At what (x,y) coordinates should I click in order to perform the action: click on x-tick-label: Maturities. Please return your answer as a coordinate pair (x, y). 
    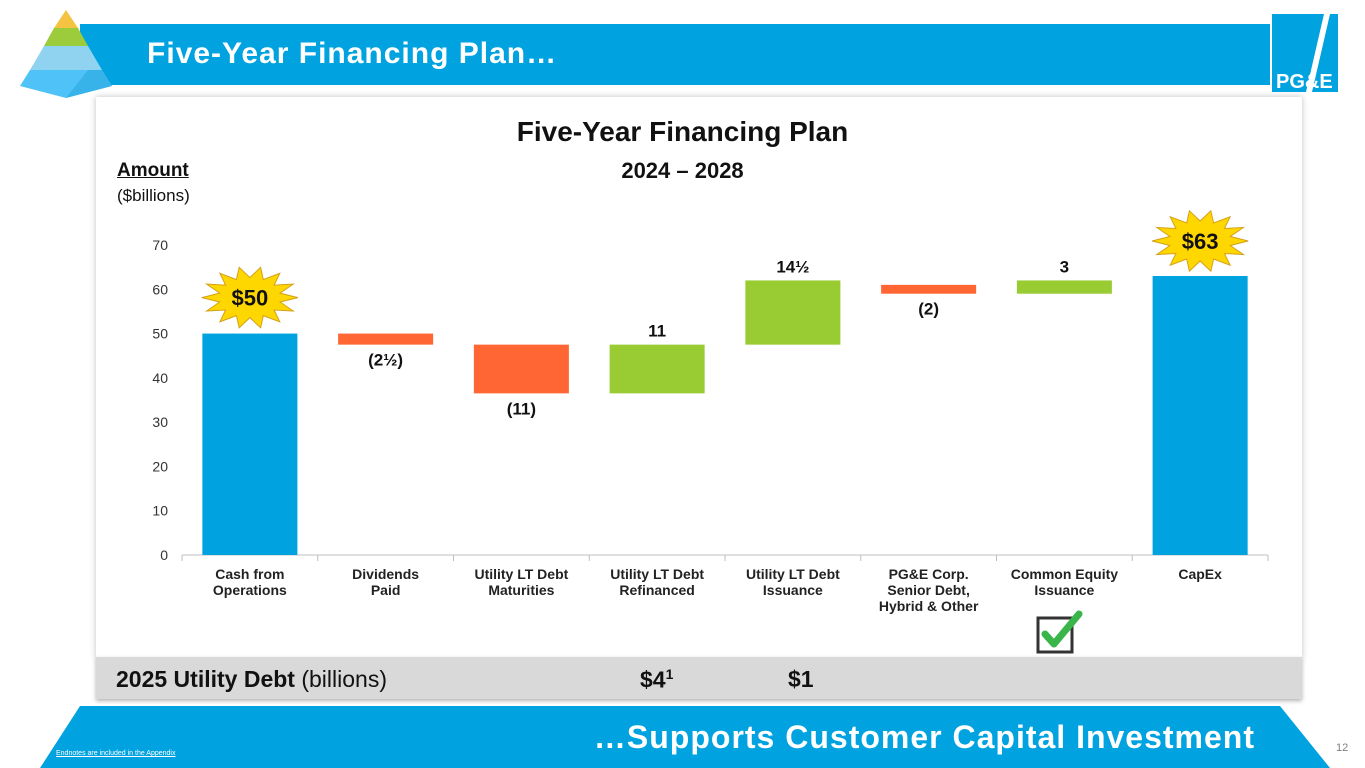
    Looking at the image, I should click on (521, 590).